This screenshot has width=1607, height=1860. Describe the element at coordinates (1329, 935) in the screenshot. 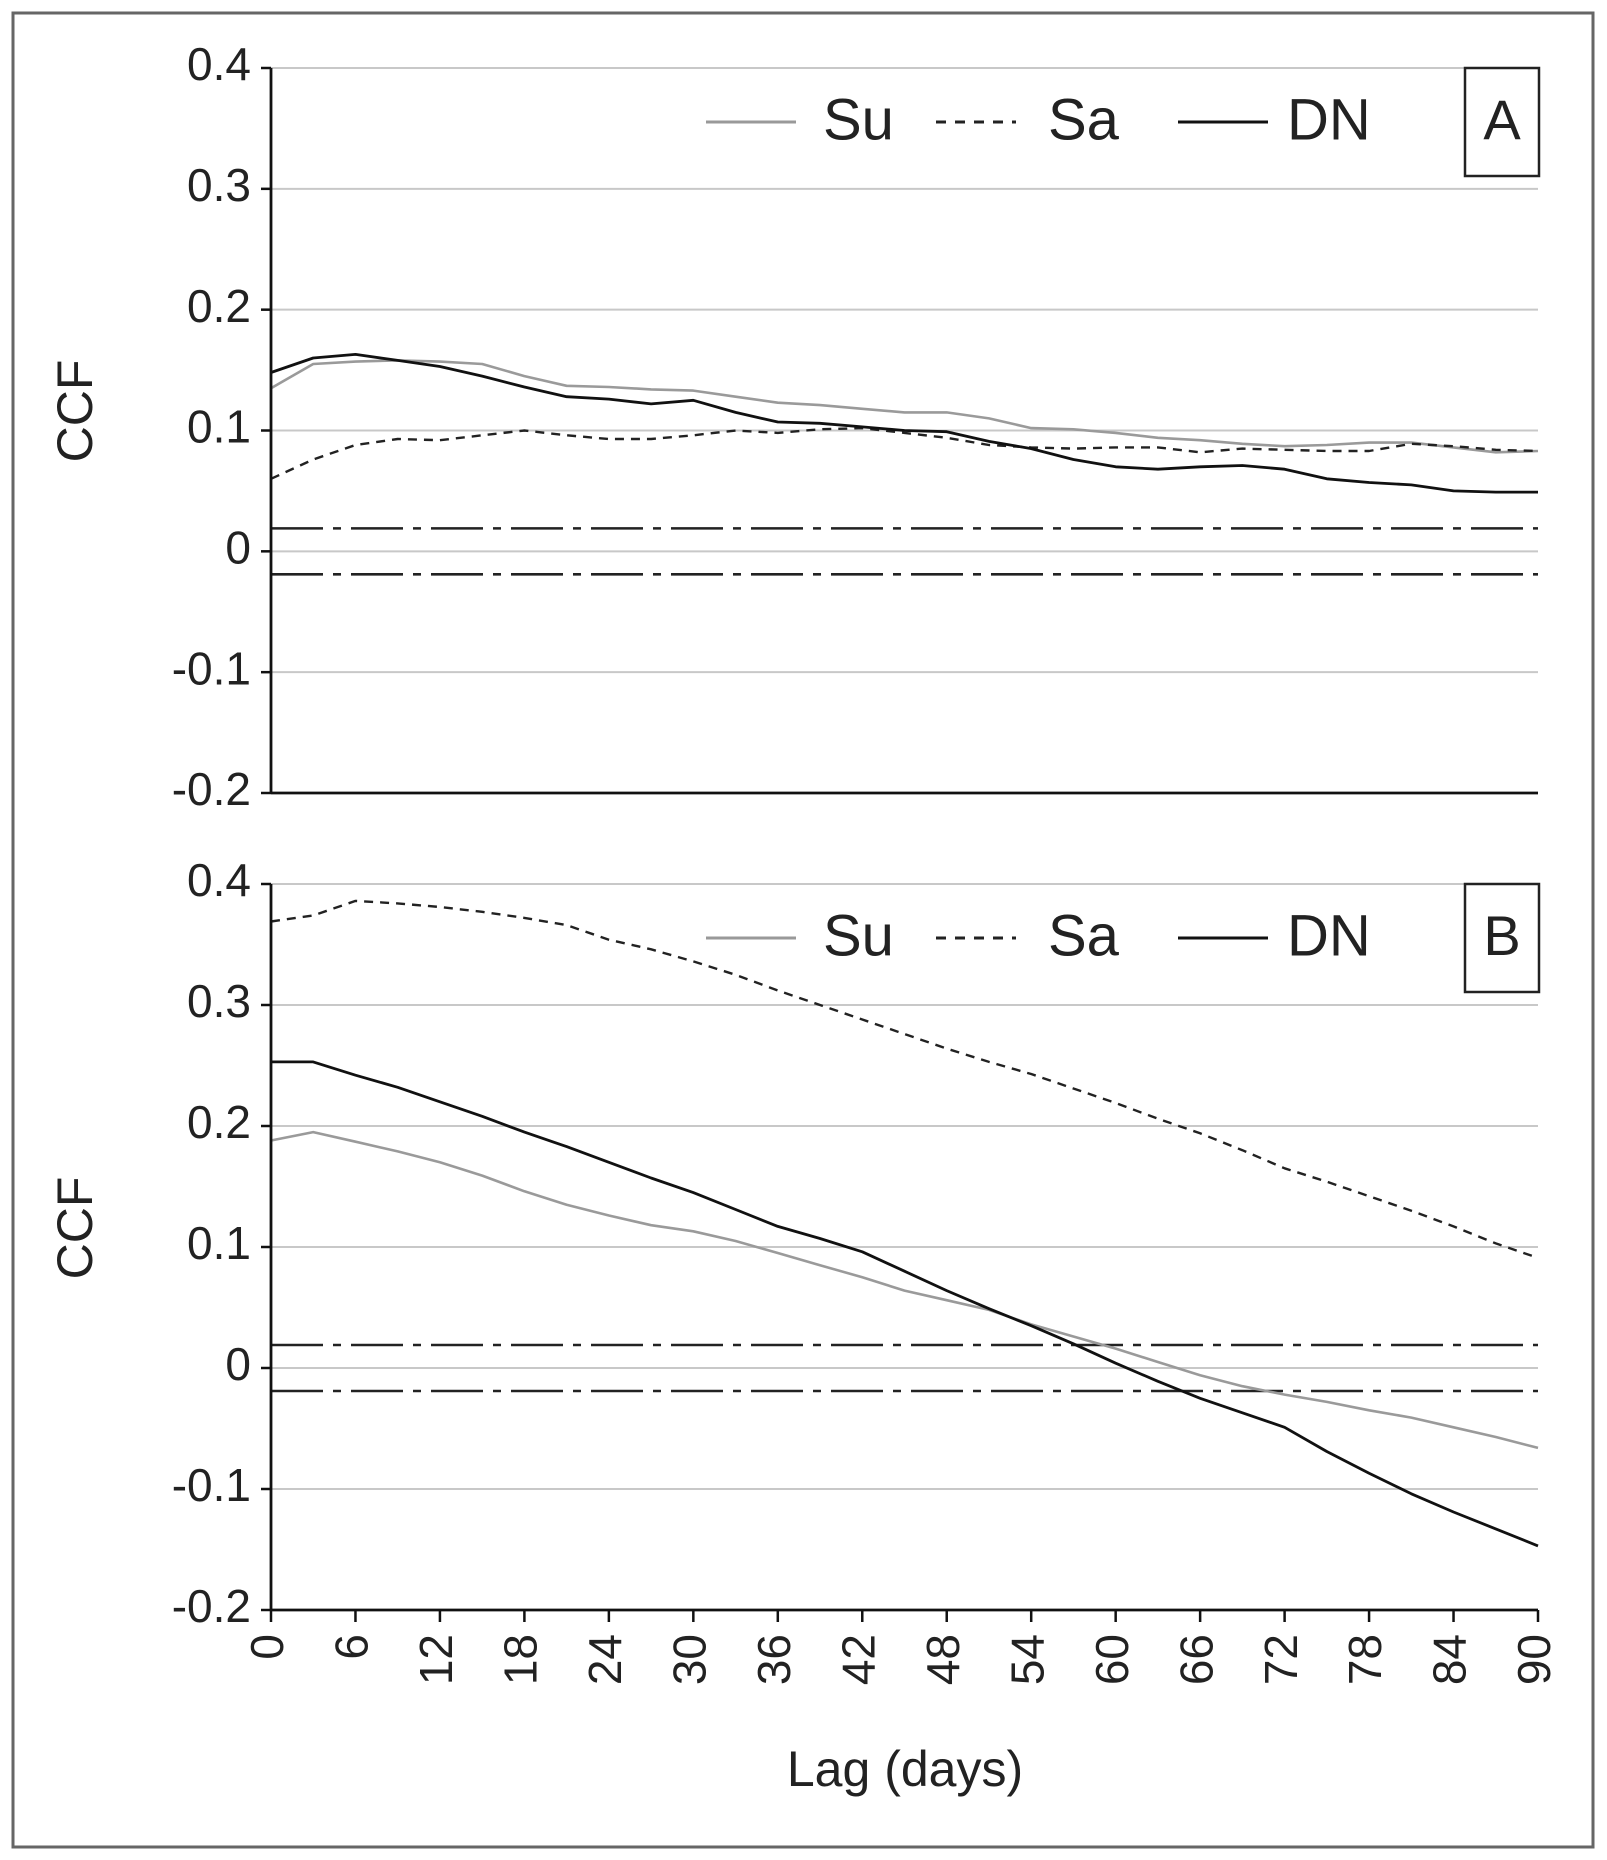

I see `legend-b-dn-label: DN` at that location.